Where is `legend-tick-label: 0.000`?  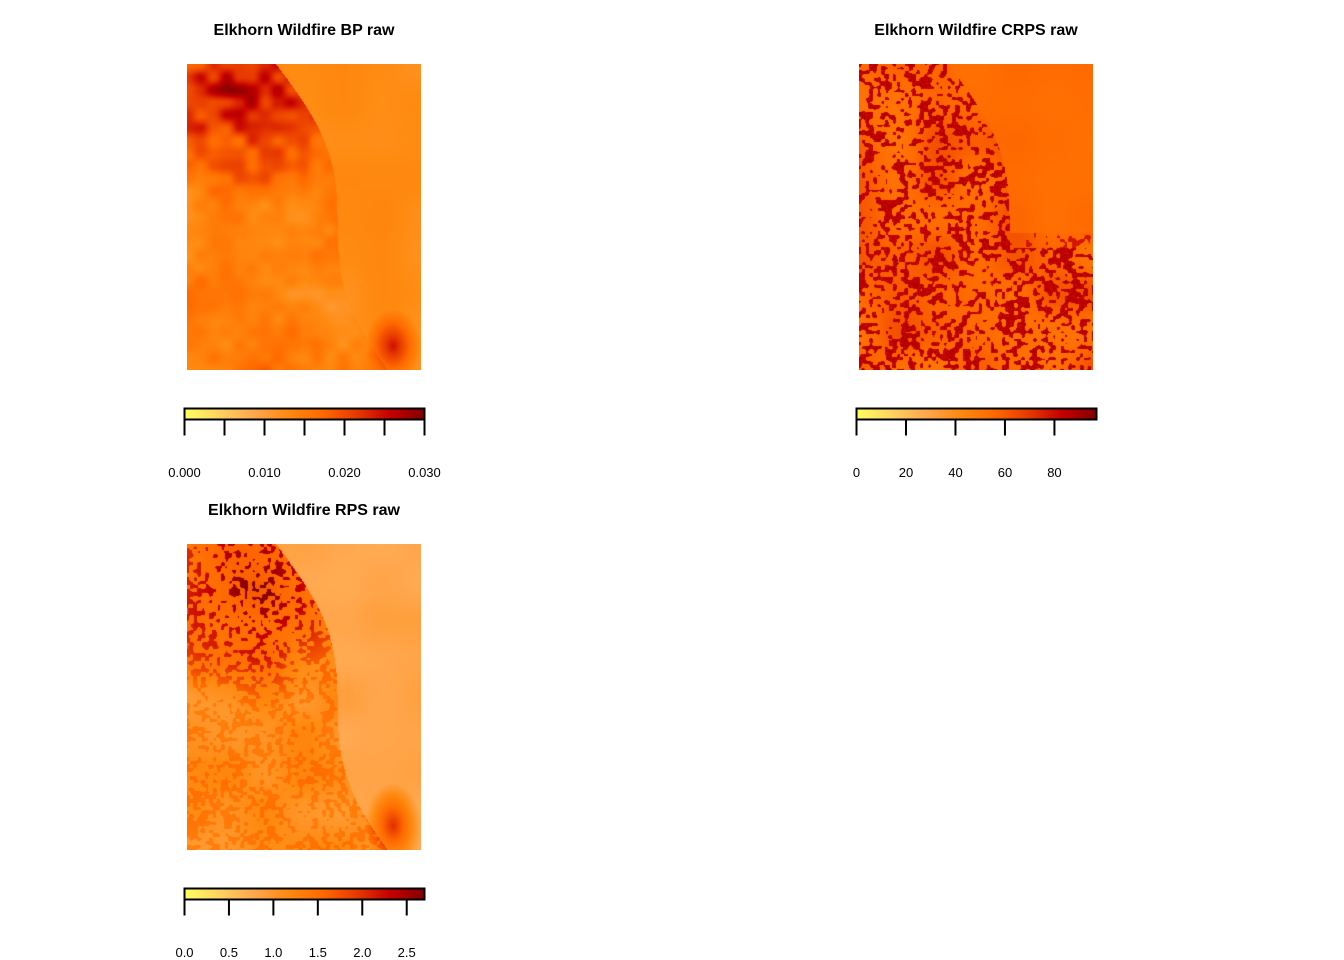
legend-tick-label: 0.000 is located at coordinates (184, 472).